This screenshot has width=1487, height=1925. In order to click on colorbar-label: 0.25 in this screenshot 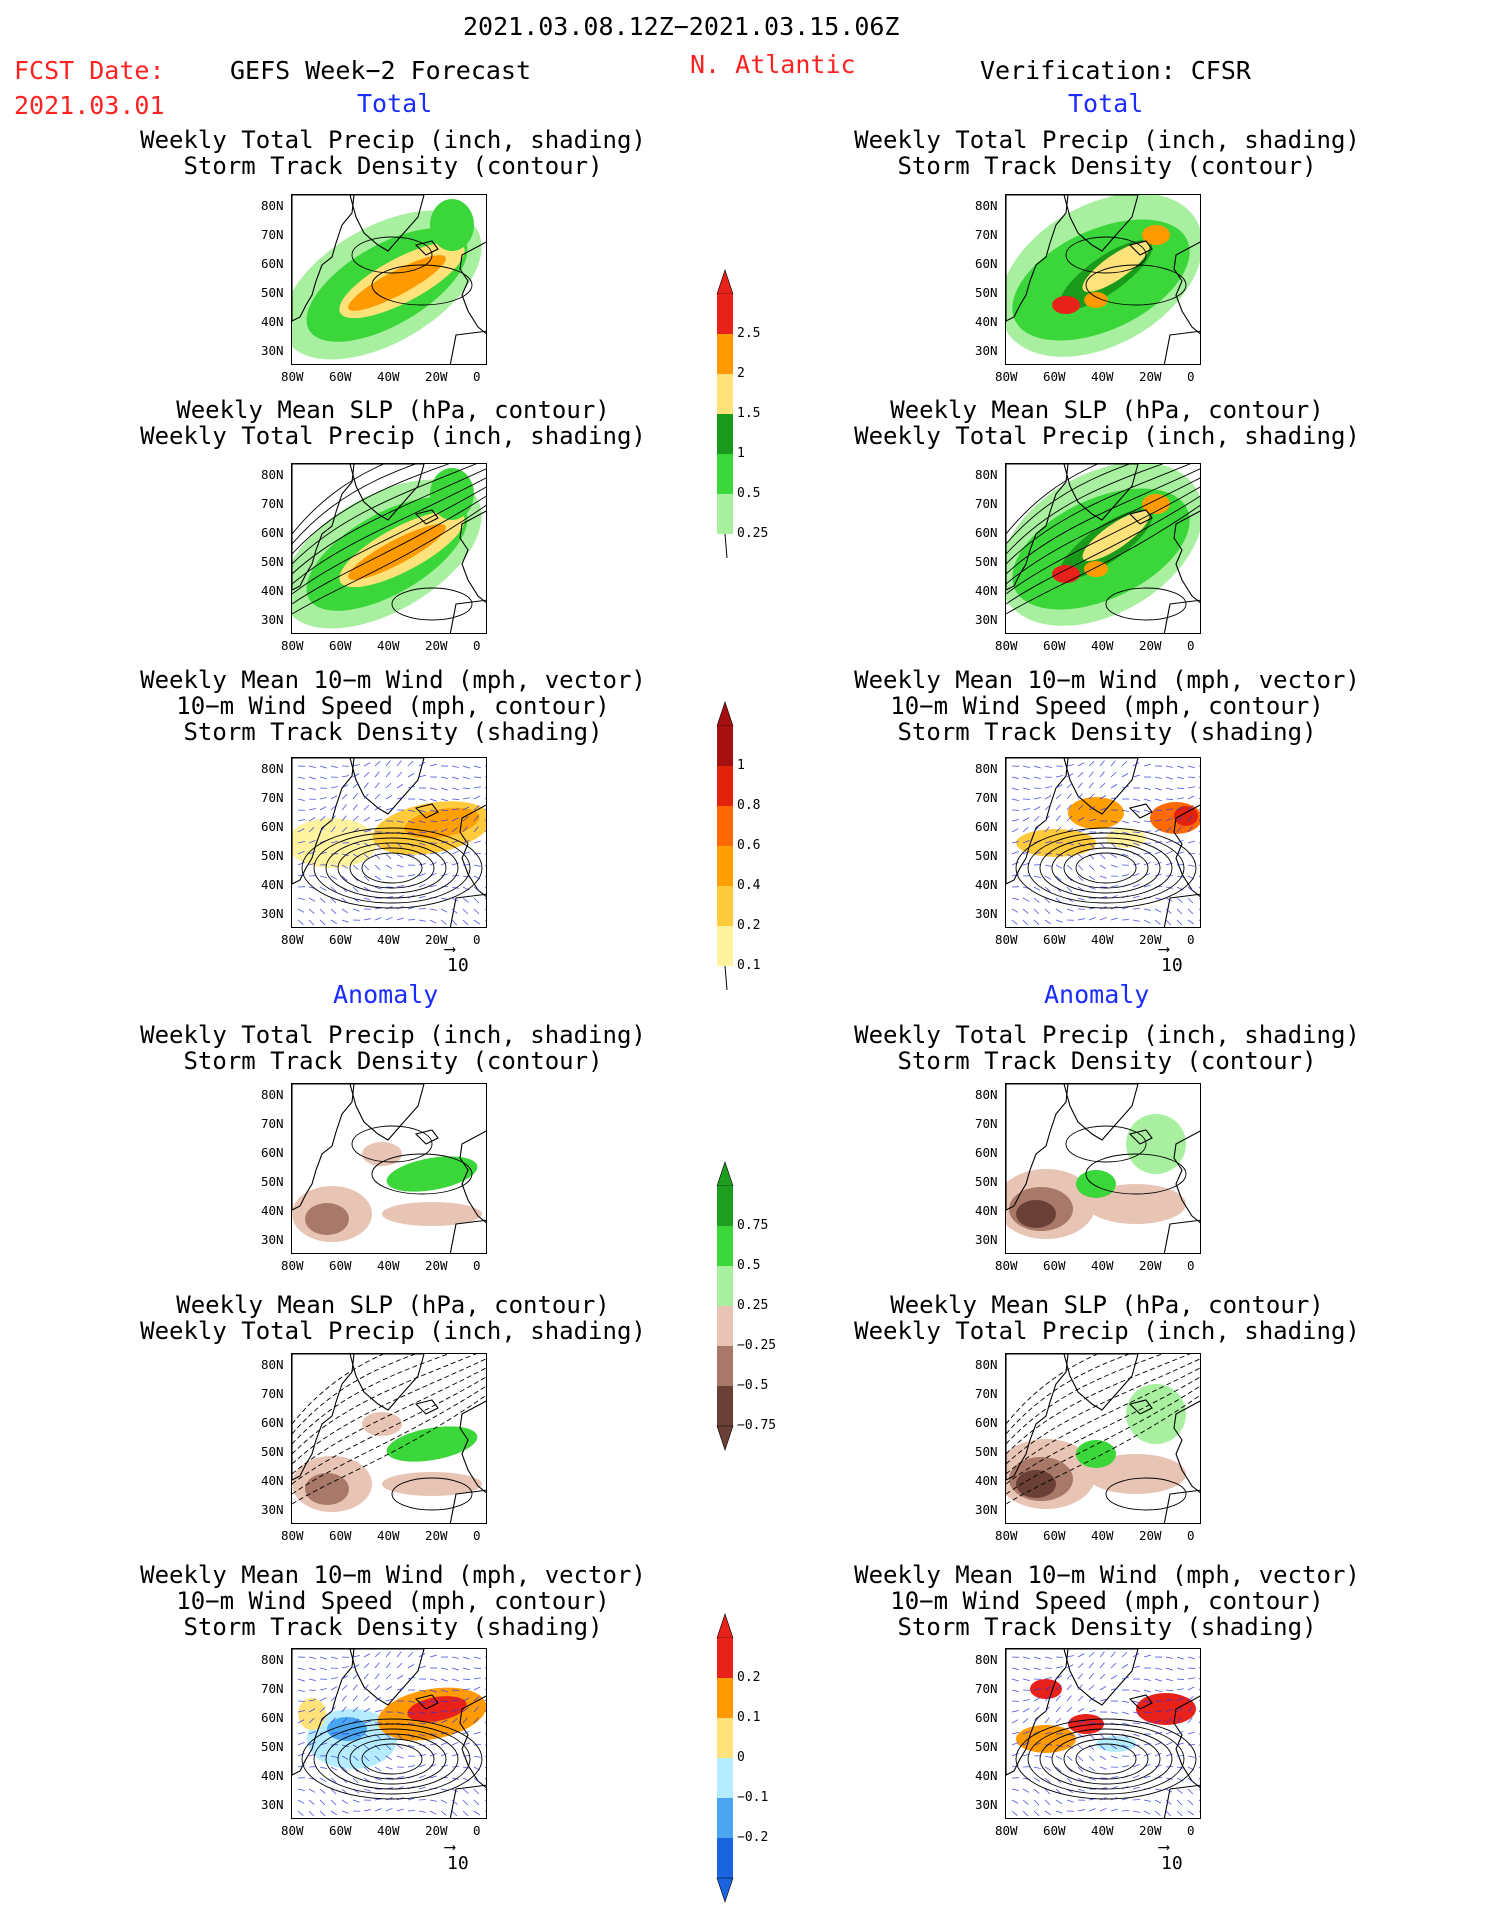, I will do `click(753, 1305)`.